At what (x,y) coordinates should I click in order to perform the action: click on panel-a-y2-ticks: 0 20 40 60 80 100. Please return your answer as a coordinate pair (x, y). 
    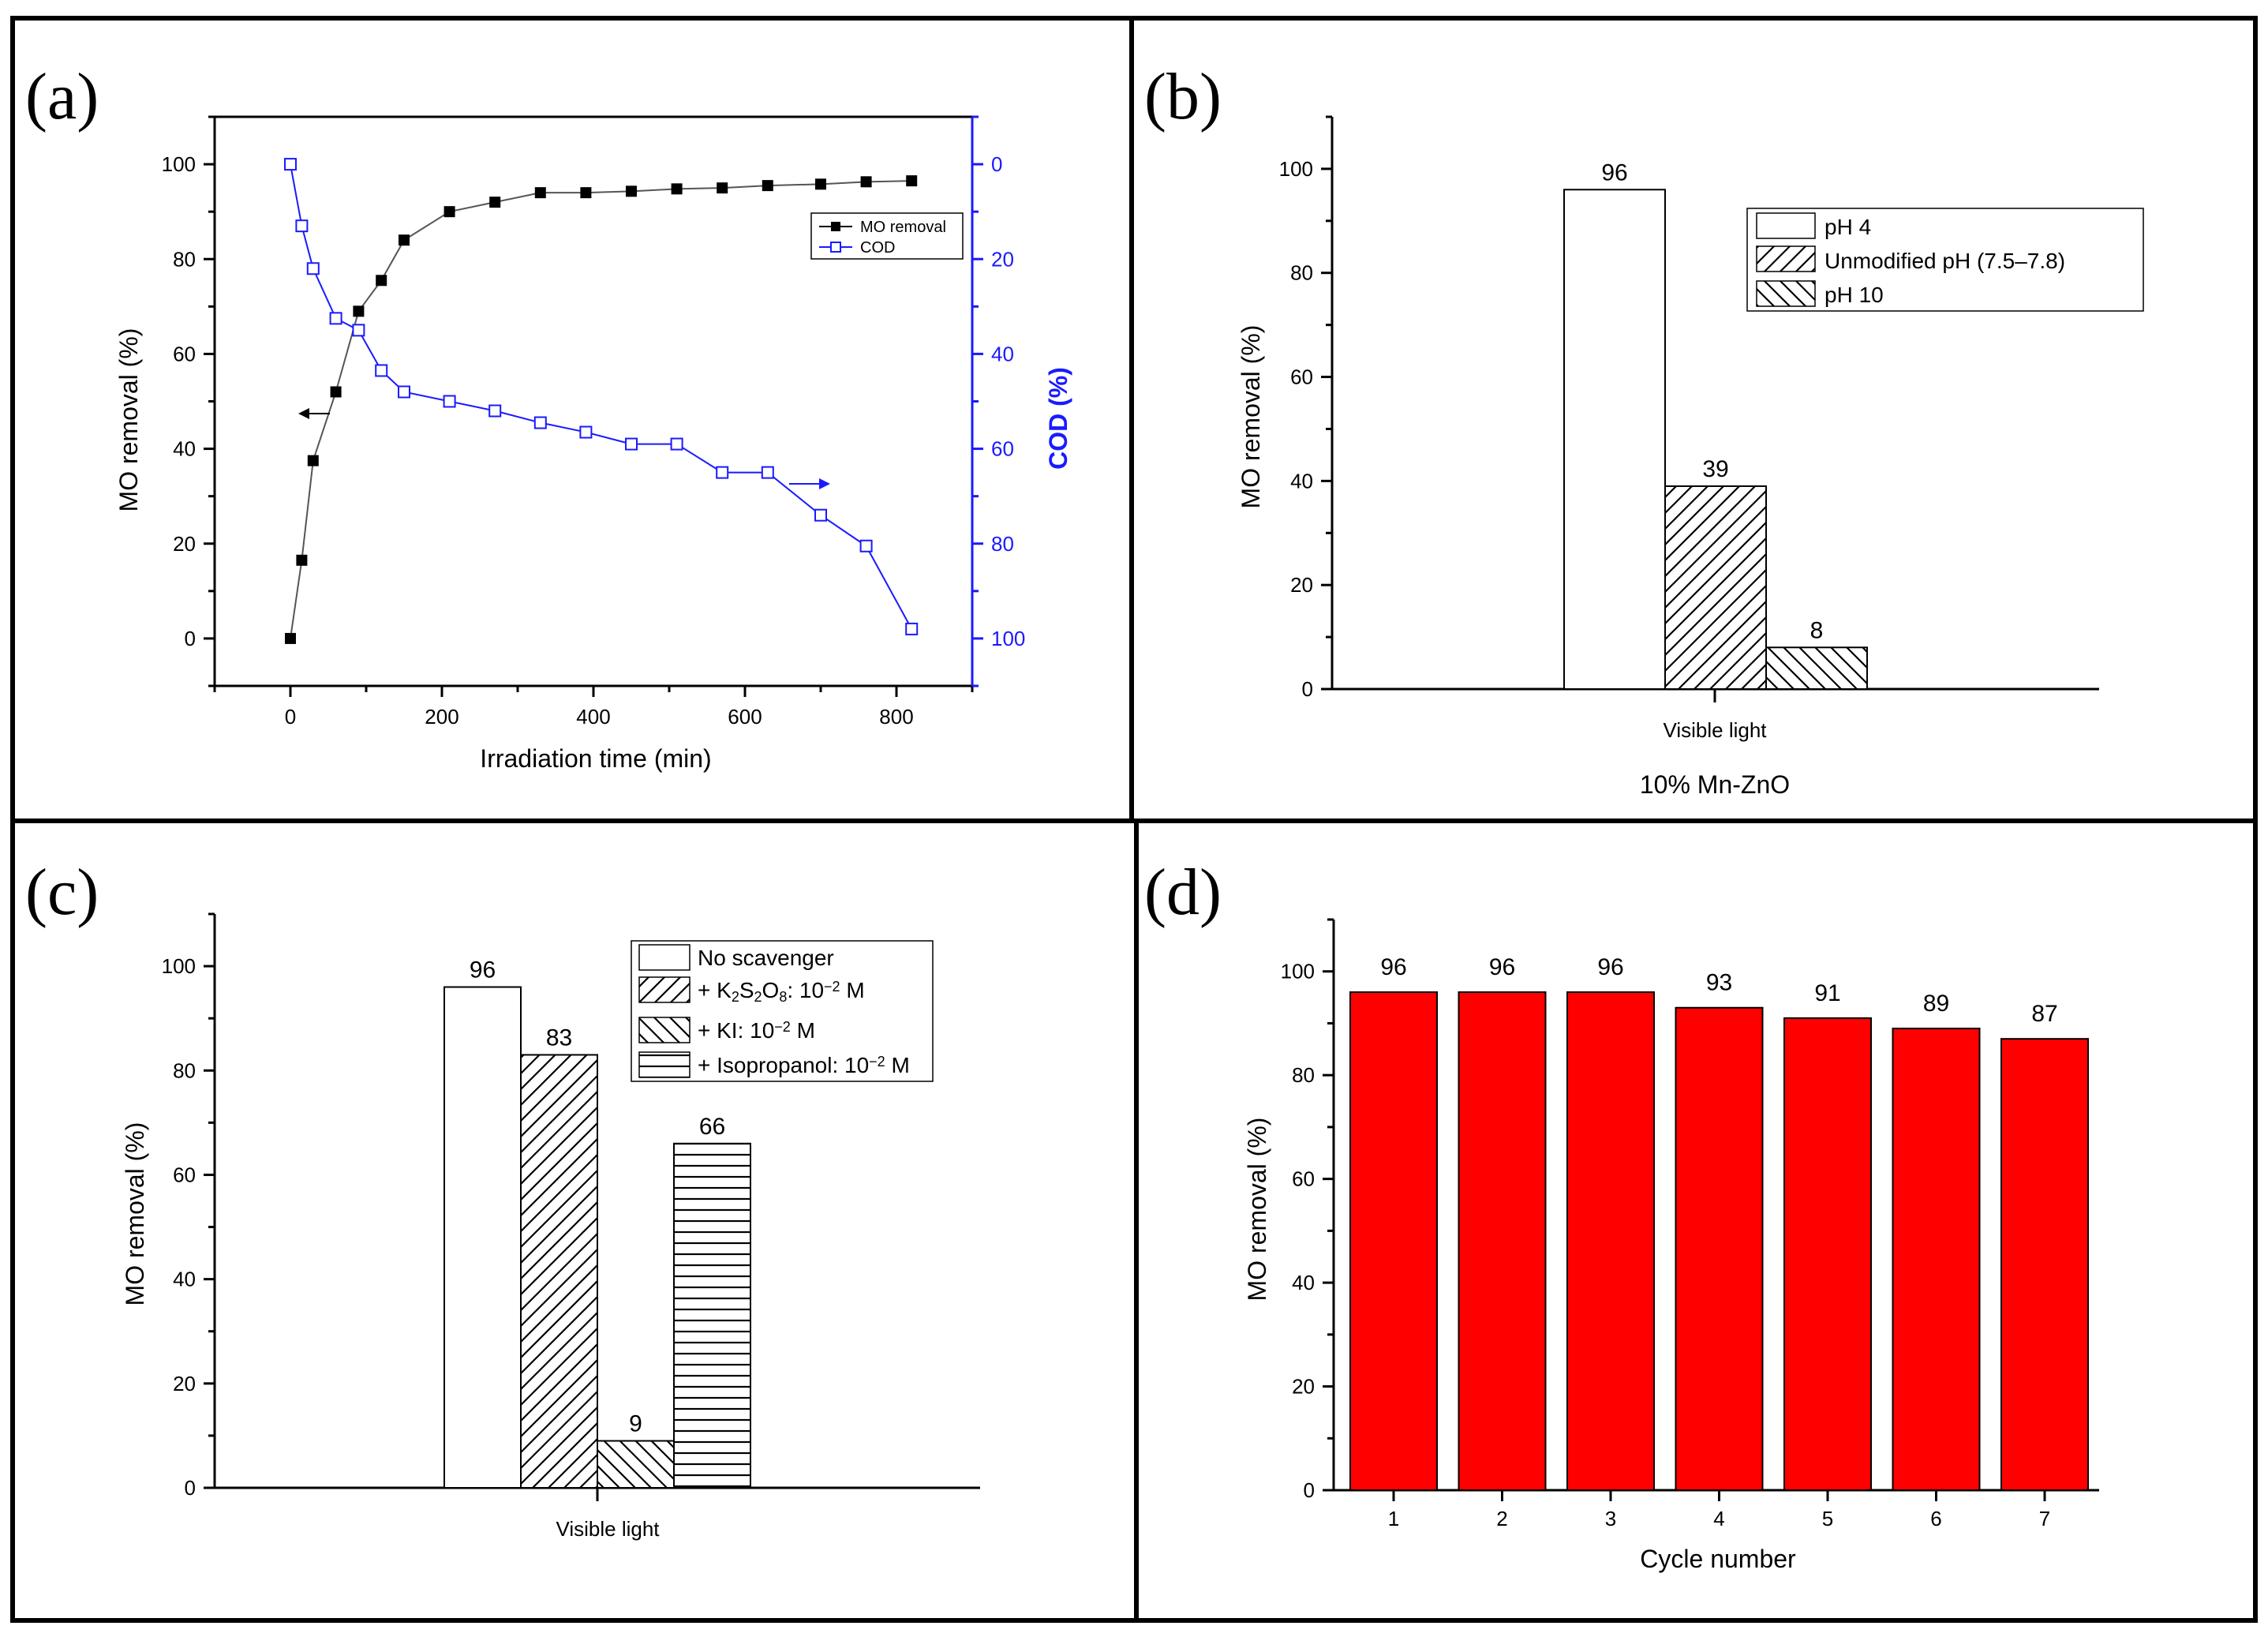
    Looking at the image, I should click on (998, 401).